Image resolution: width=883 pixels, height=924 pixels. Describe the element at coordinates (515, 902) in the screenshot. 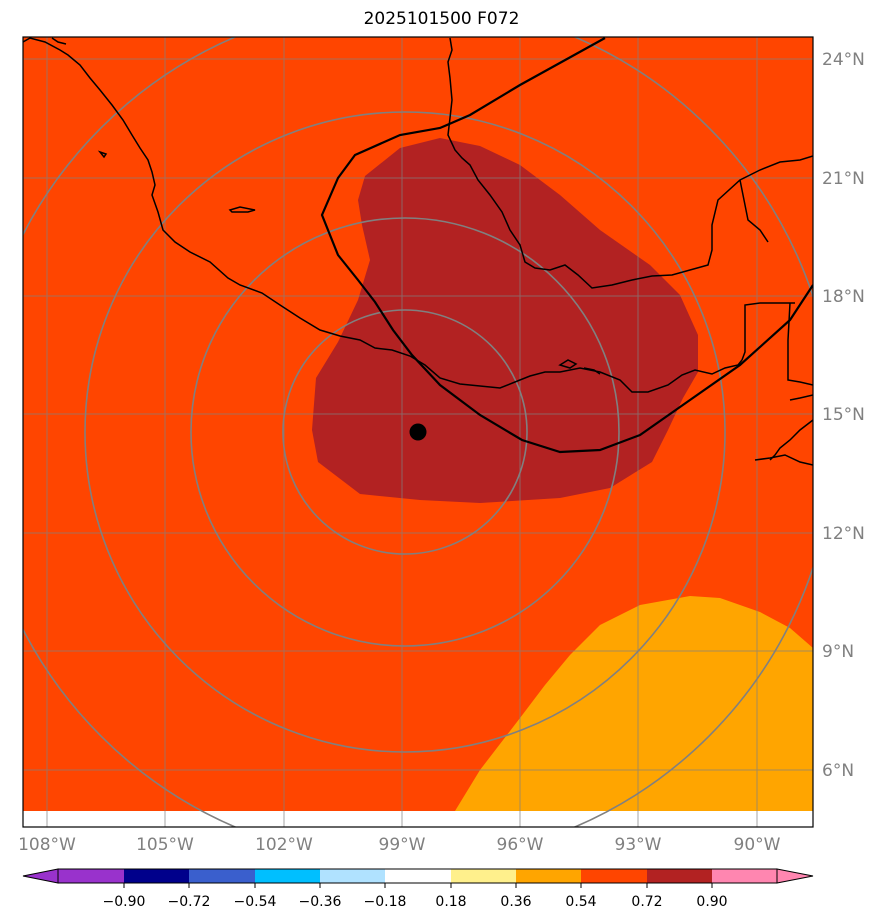

I see `colorbar-tick-7: 0.36` at that location.